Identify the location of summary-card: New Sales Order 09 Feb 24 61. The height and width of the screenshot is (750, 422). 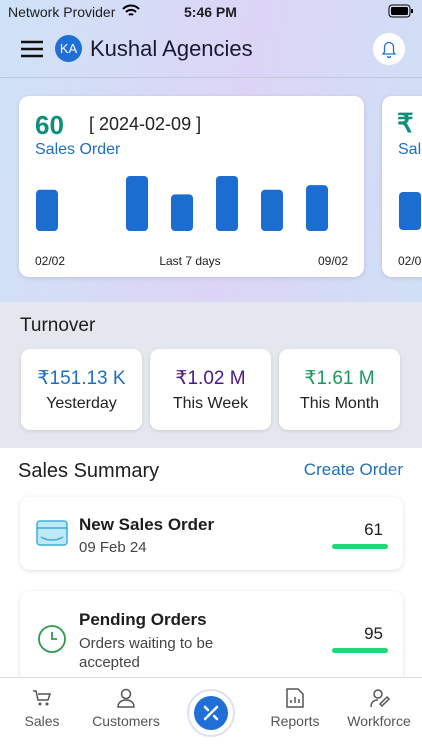
(211, 533).